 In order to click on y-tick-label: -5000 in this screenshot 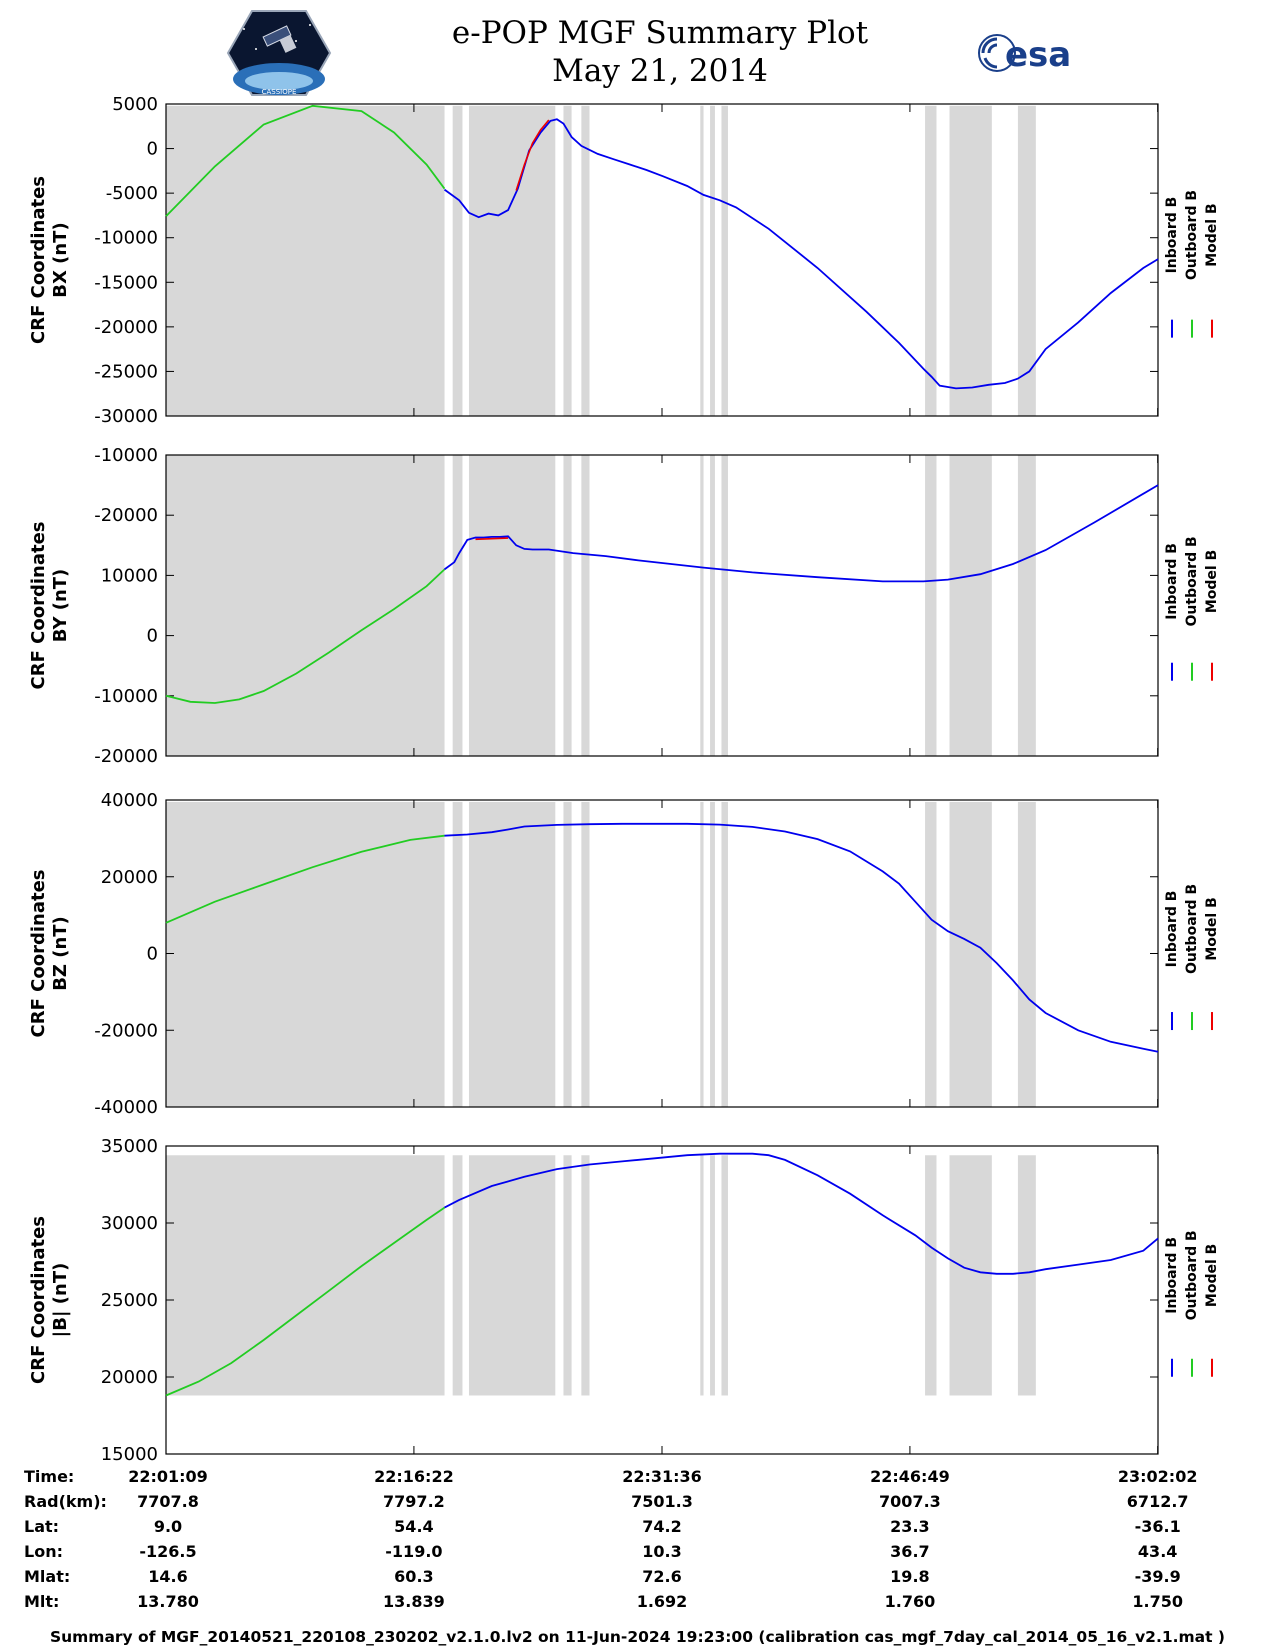, I will do `click(132, 193)`.